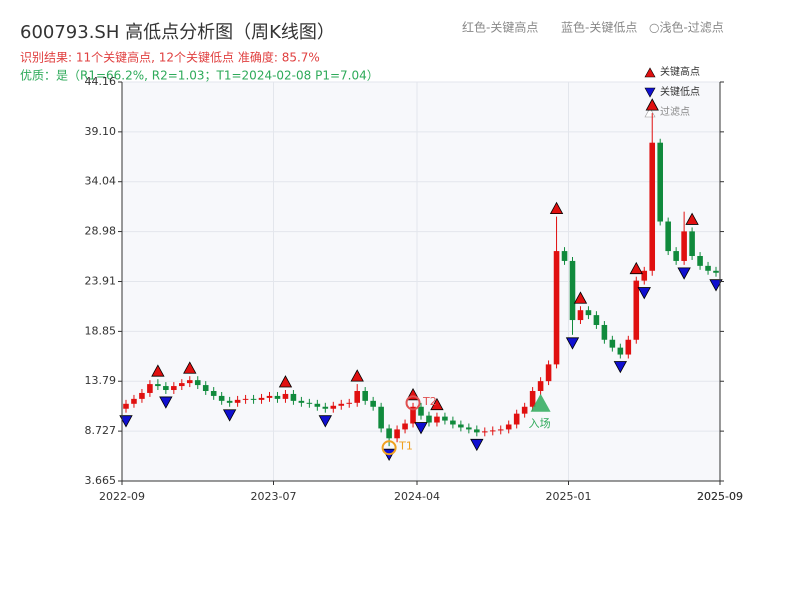  Describe the element at coordinates (686, 28) in the screenshot. I see `top-legend: ○浅色-过滤点` at that location.